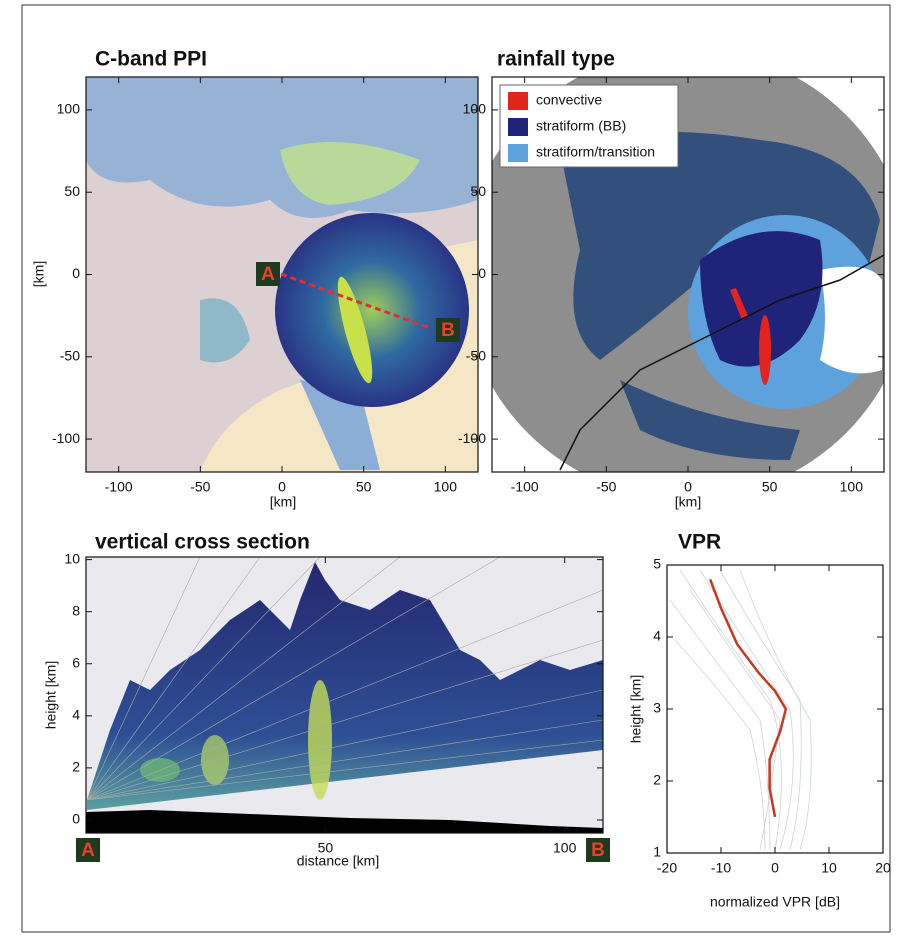  Describe the element at coordinates (748, 698) in the screenshot. I see `vpr-line` at that location.